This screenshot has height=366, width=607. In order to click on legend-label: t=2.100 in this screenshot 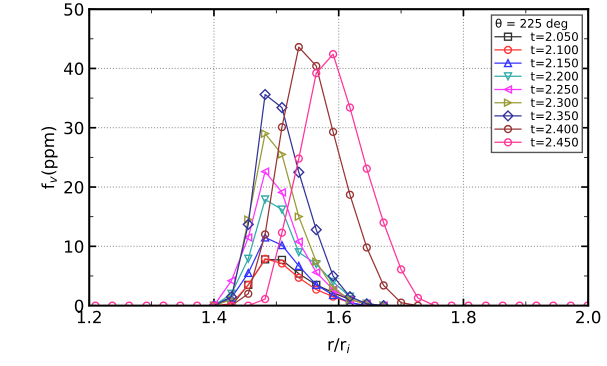, I will do `click(554, 49)`.